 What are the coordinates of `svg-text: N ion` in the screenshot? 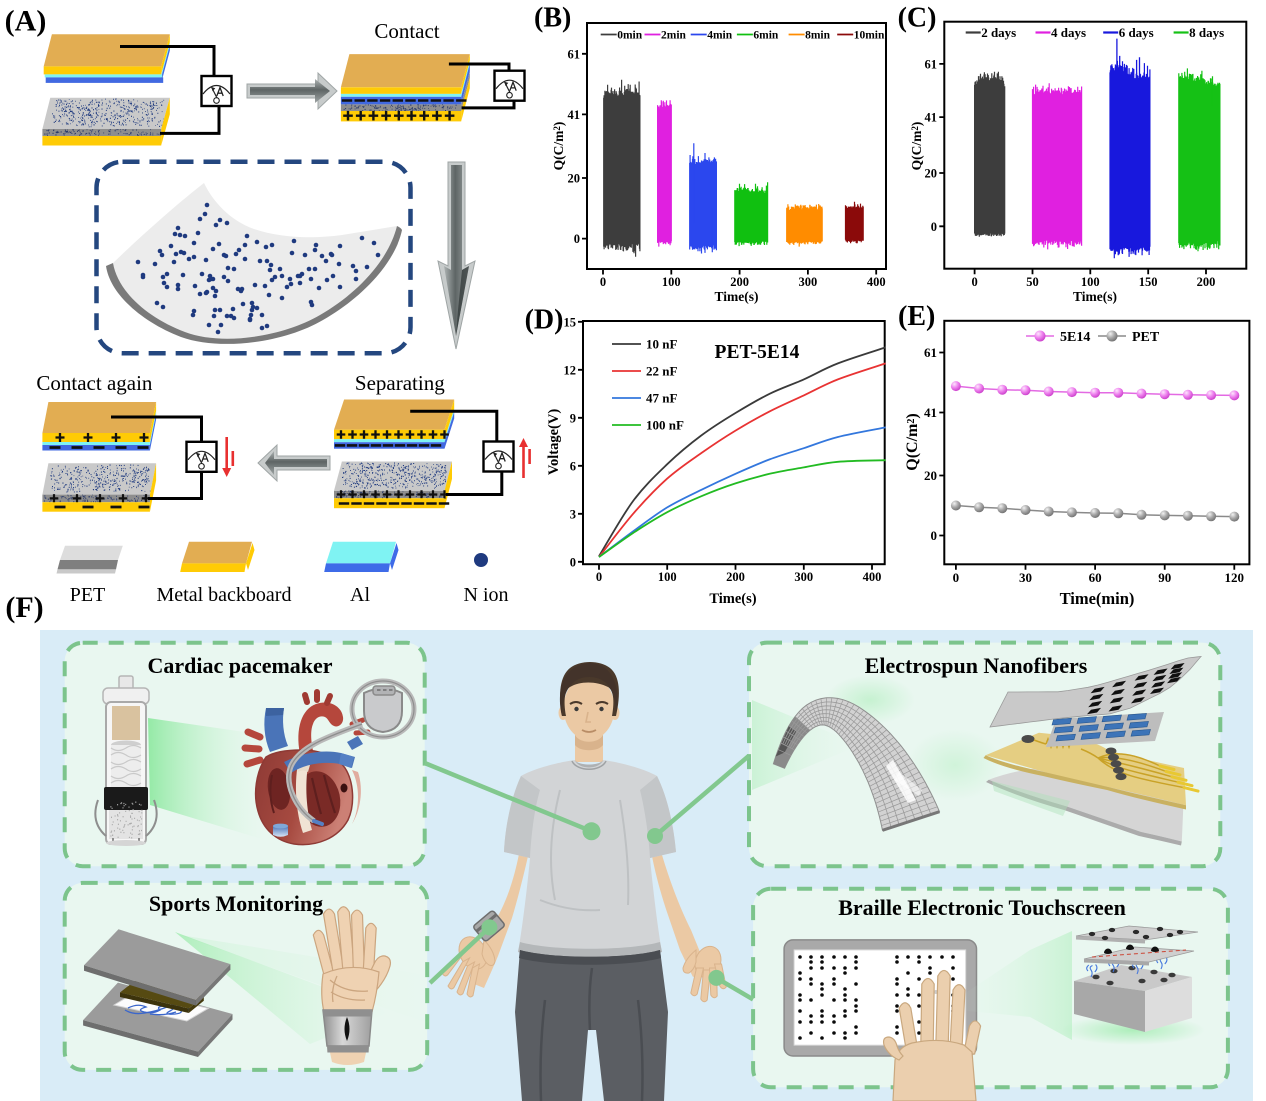 It's located at (486, 595).